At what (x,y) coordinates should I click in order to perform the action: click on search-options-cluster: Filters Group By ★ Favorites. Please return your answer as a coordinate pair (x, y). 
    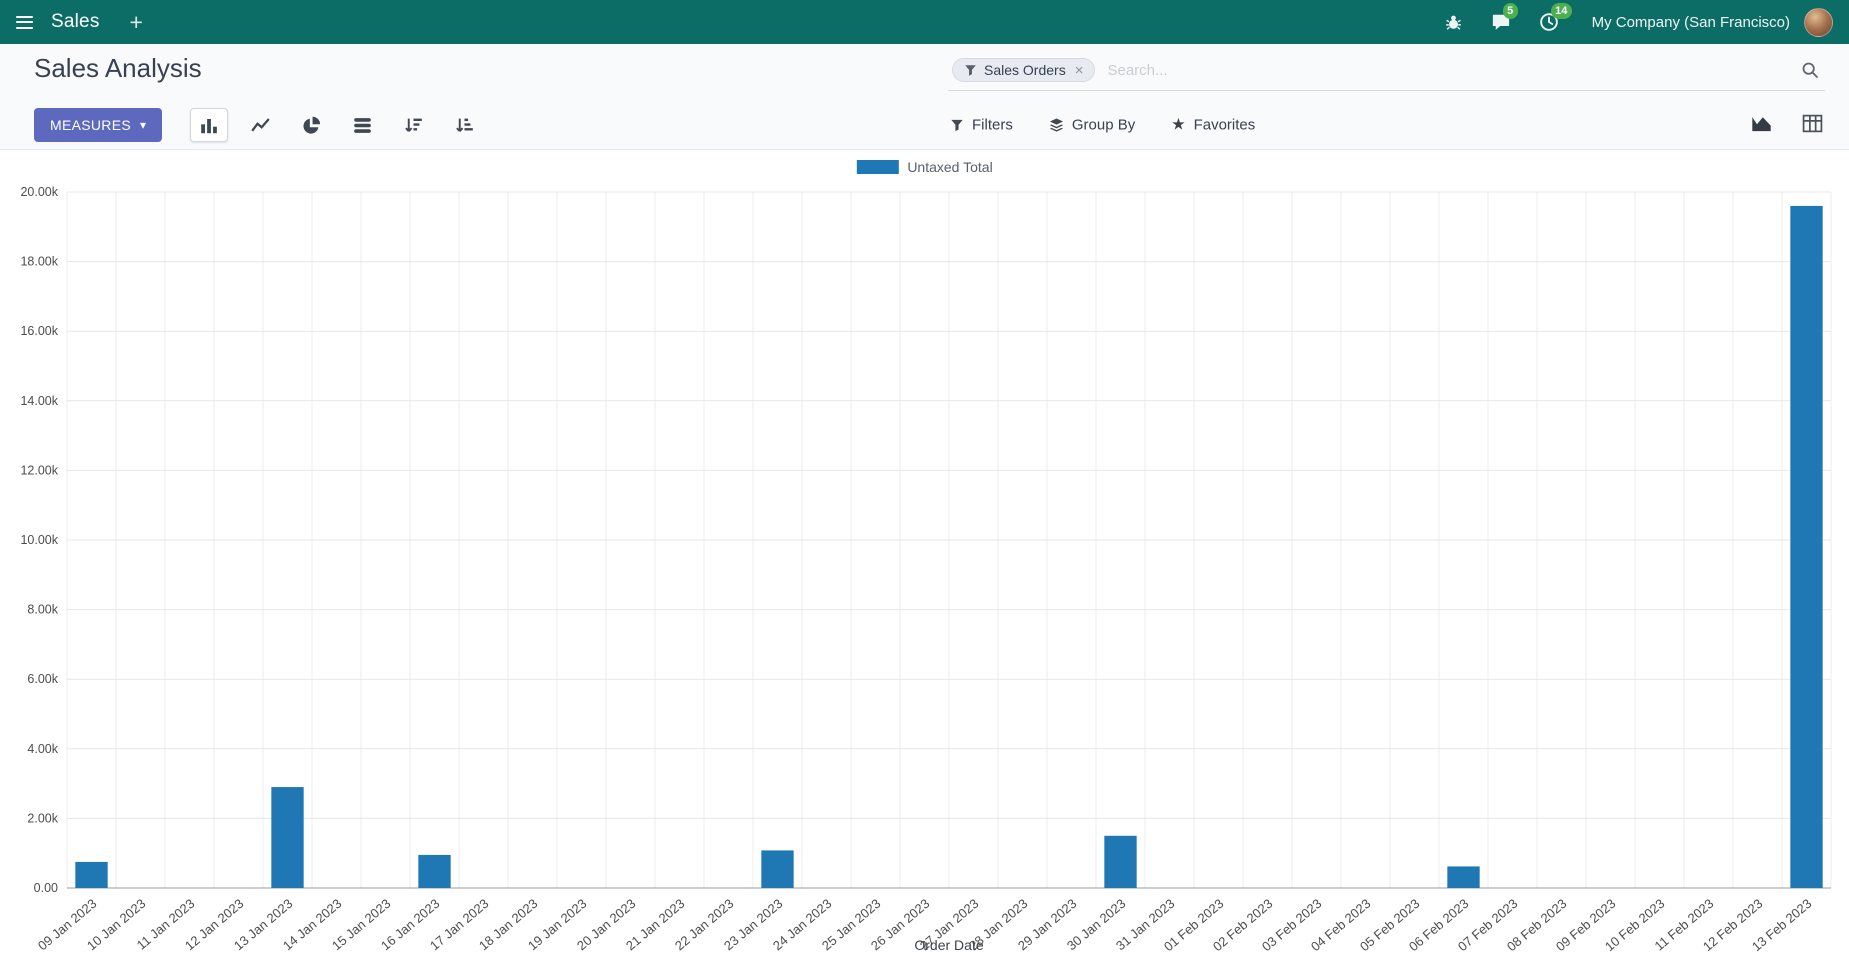
    Looking at the image, I should click on (1102, 125).